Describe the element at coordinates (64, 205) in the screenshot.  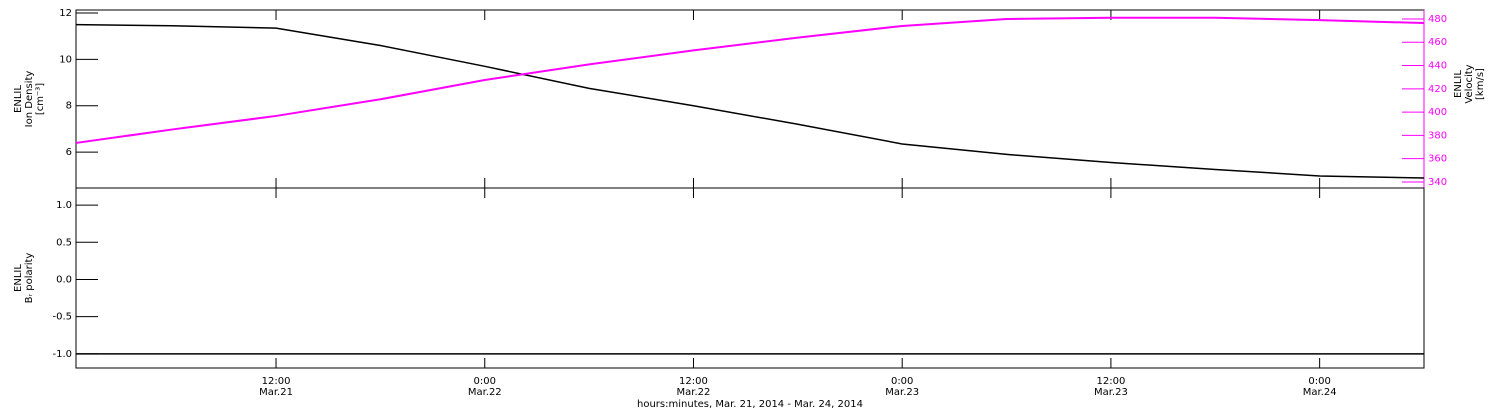
I see `y-tick-label: 1.0` at that location.